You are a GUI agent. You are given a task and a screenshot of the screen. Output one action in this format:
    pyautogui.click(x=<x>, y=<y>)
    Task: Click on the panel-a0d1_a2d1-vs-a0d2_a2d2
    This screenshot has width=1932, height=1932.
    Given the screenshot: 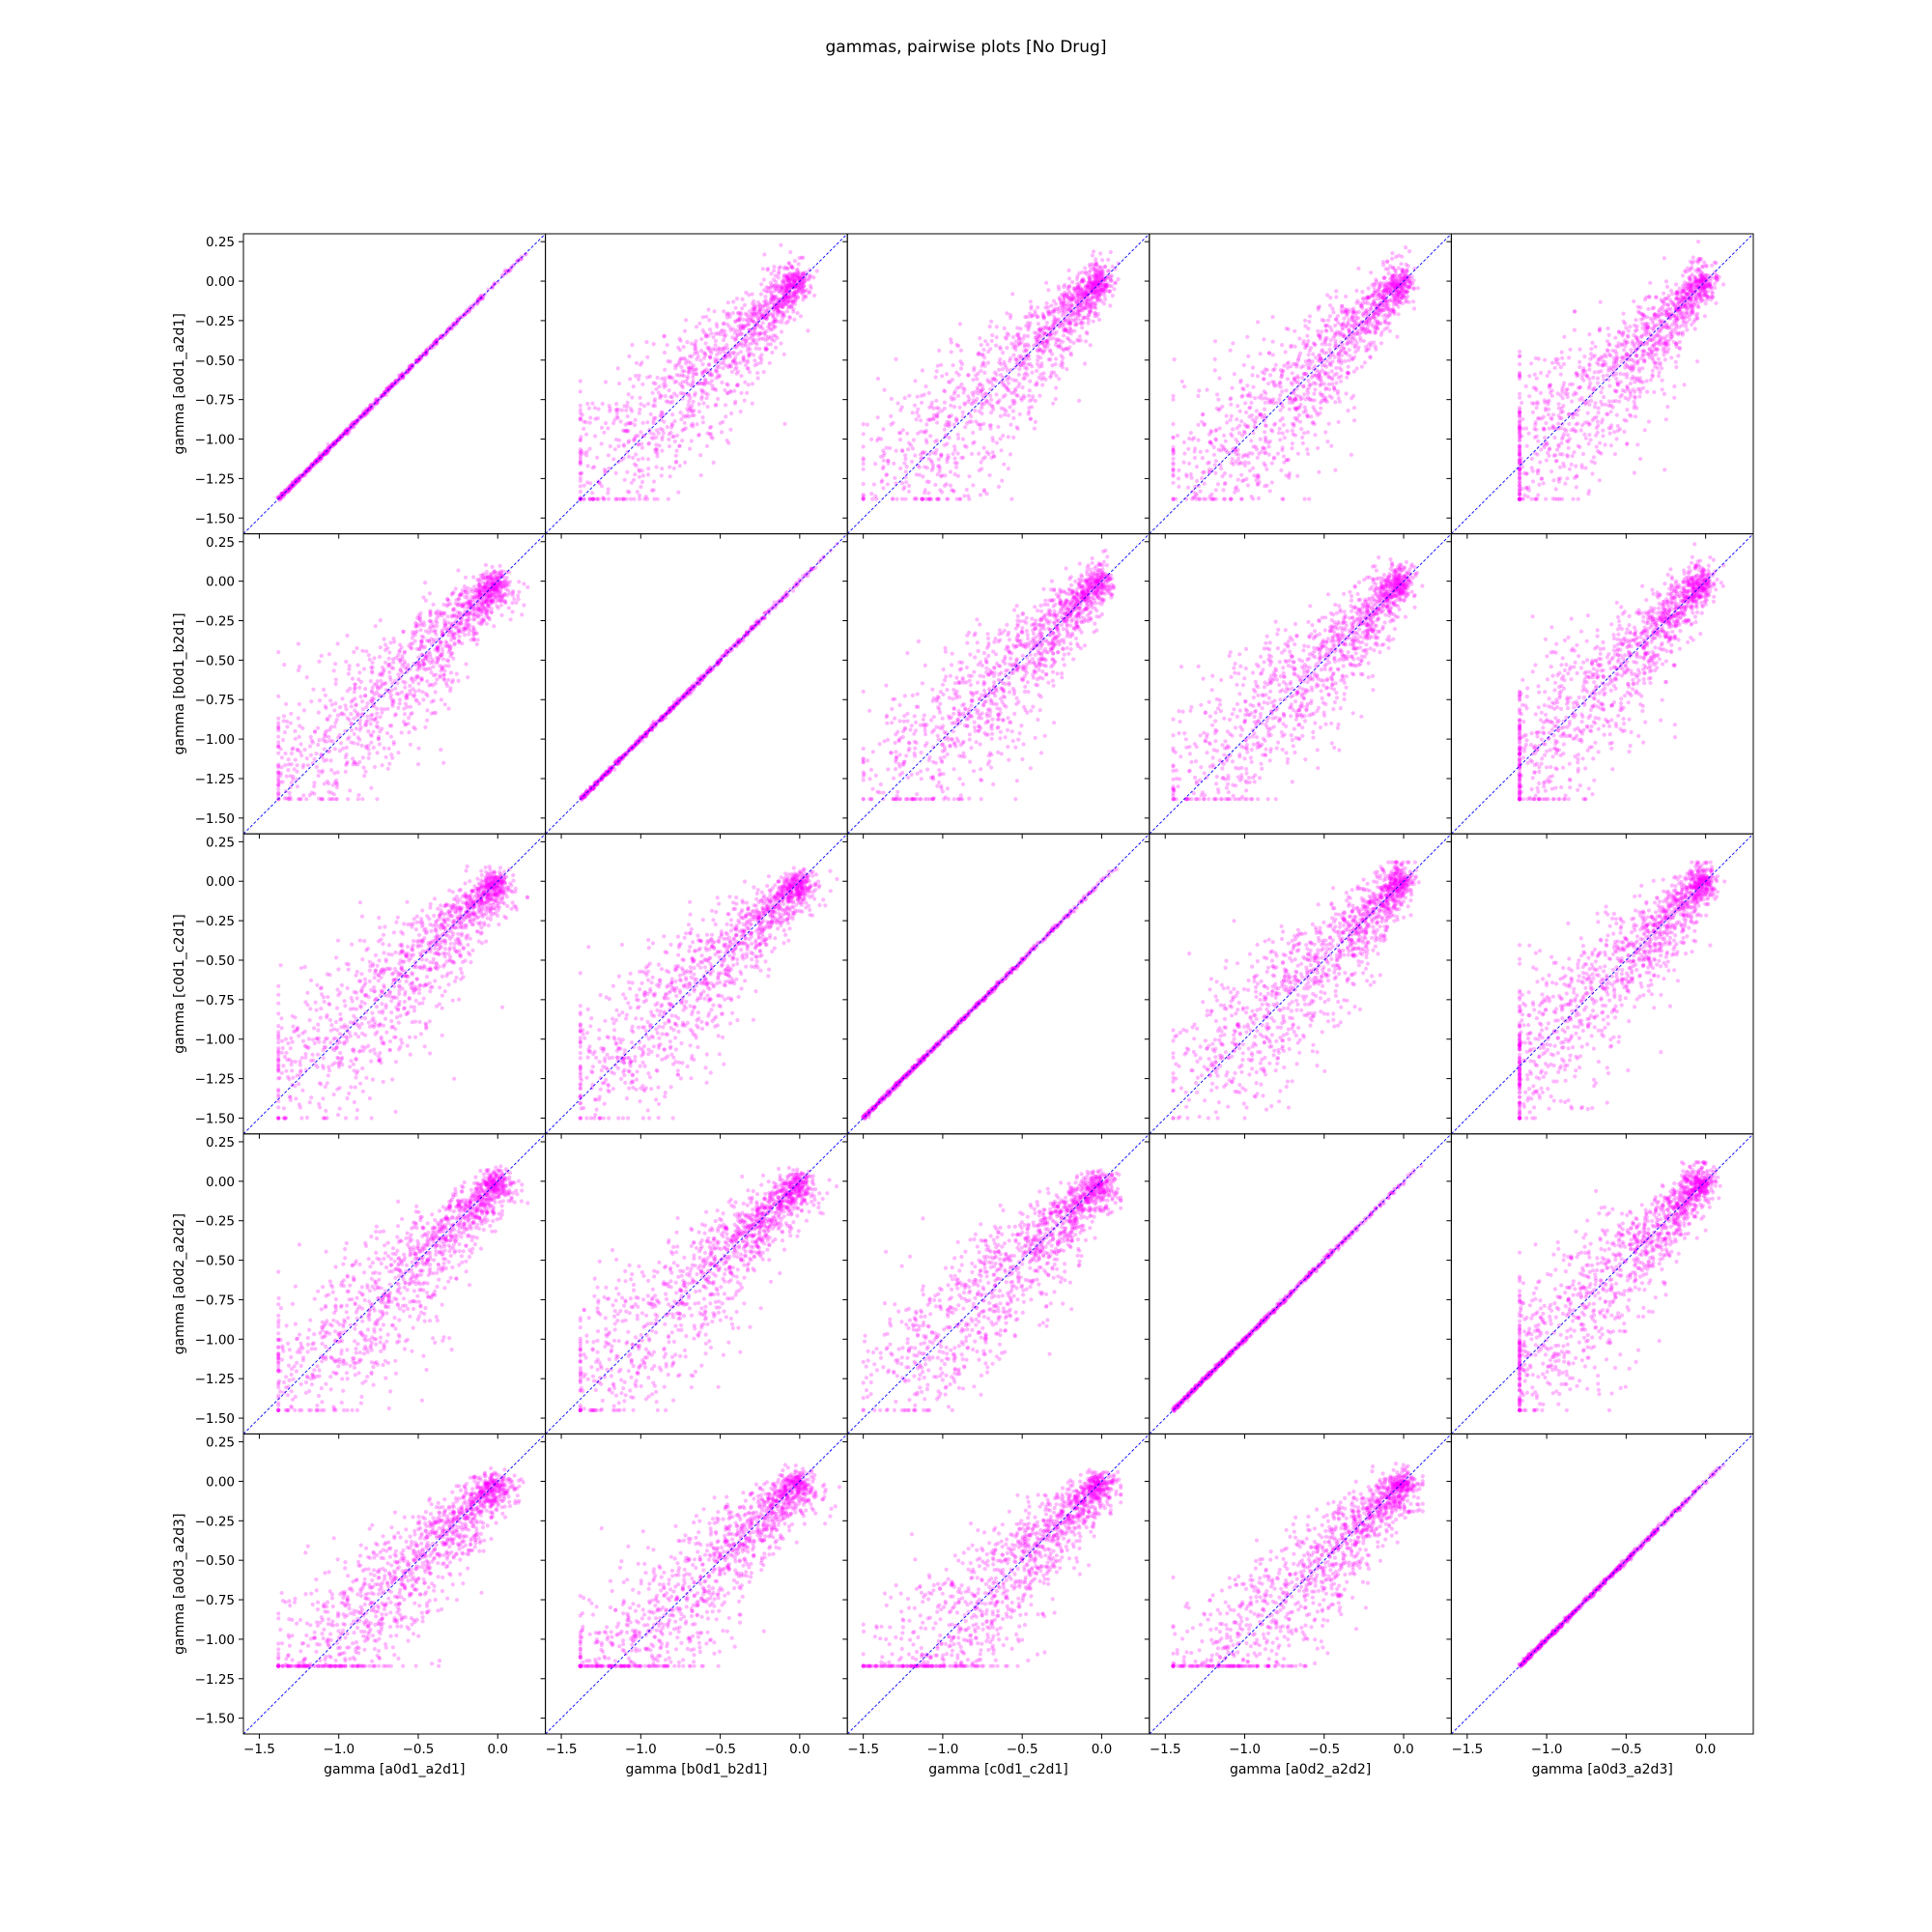 What is the action you would take?
    pyautogui.click(x=1298, y=386)
    